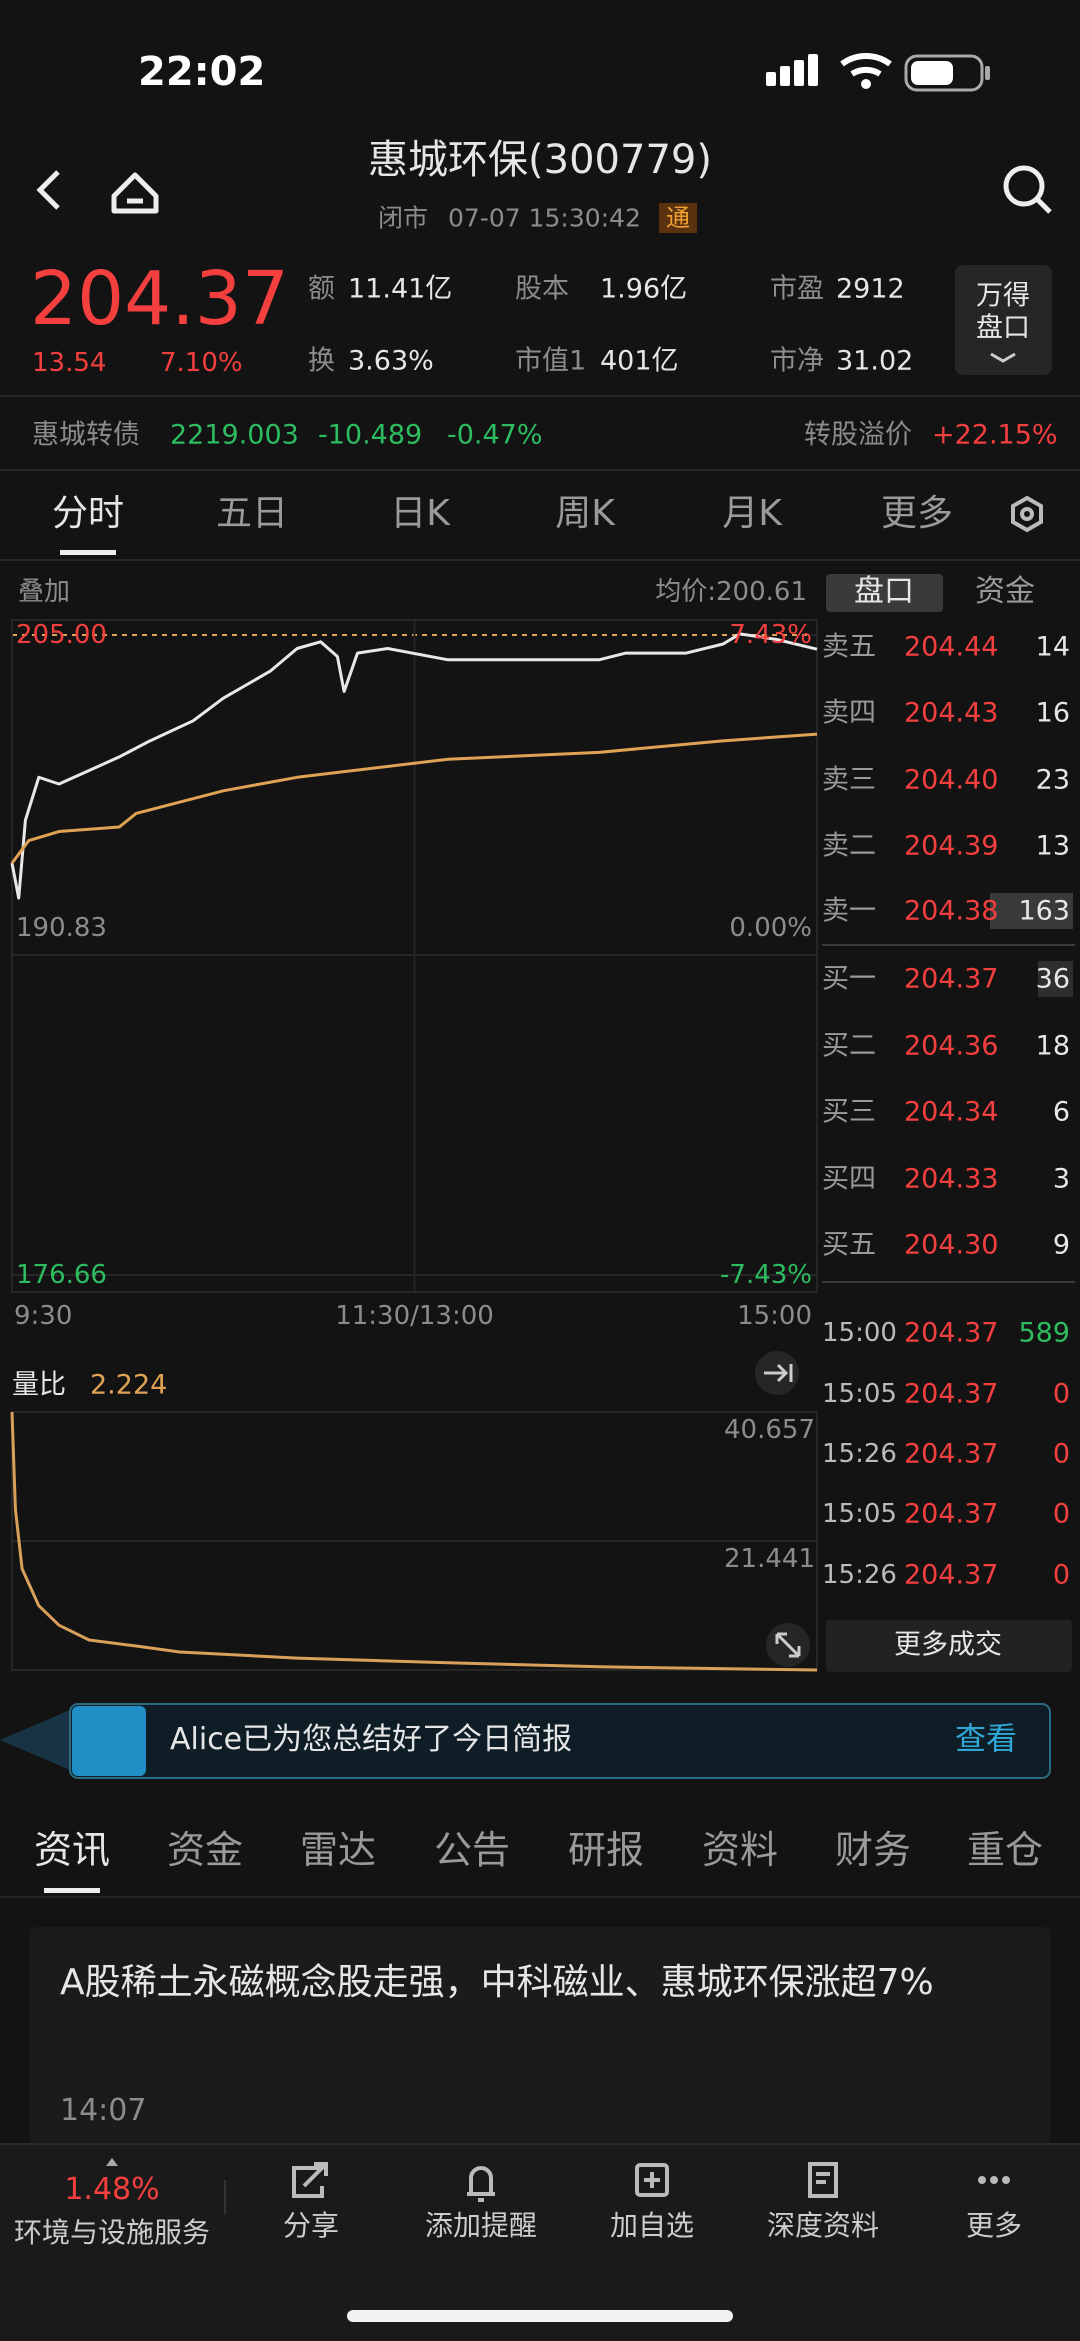 This screenshot has width=1080, height=2341. What do you see at coordinates (870, 289) in the screenshot?
I see `stat-value: 2912` at bounding box center [870, 289].